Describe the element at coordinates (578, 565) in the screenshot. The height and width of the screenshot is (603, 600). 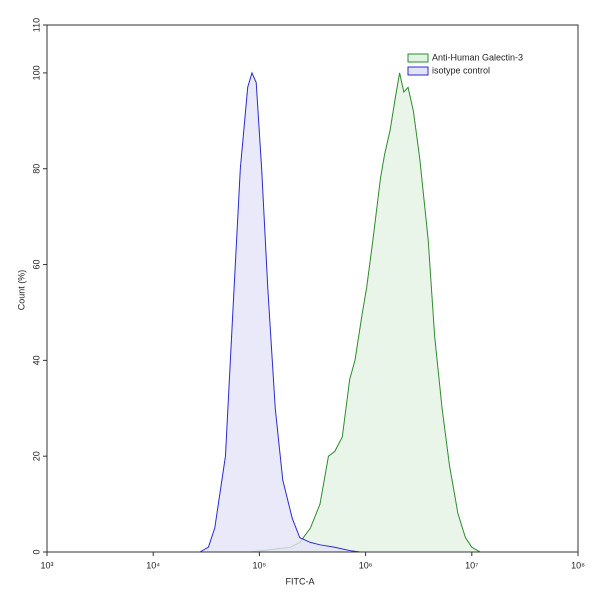
I see `x-tick-label: 10⁸` at that location.